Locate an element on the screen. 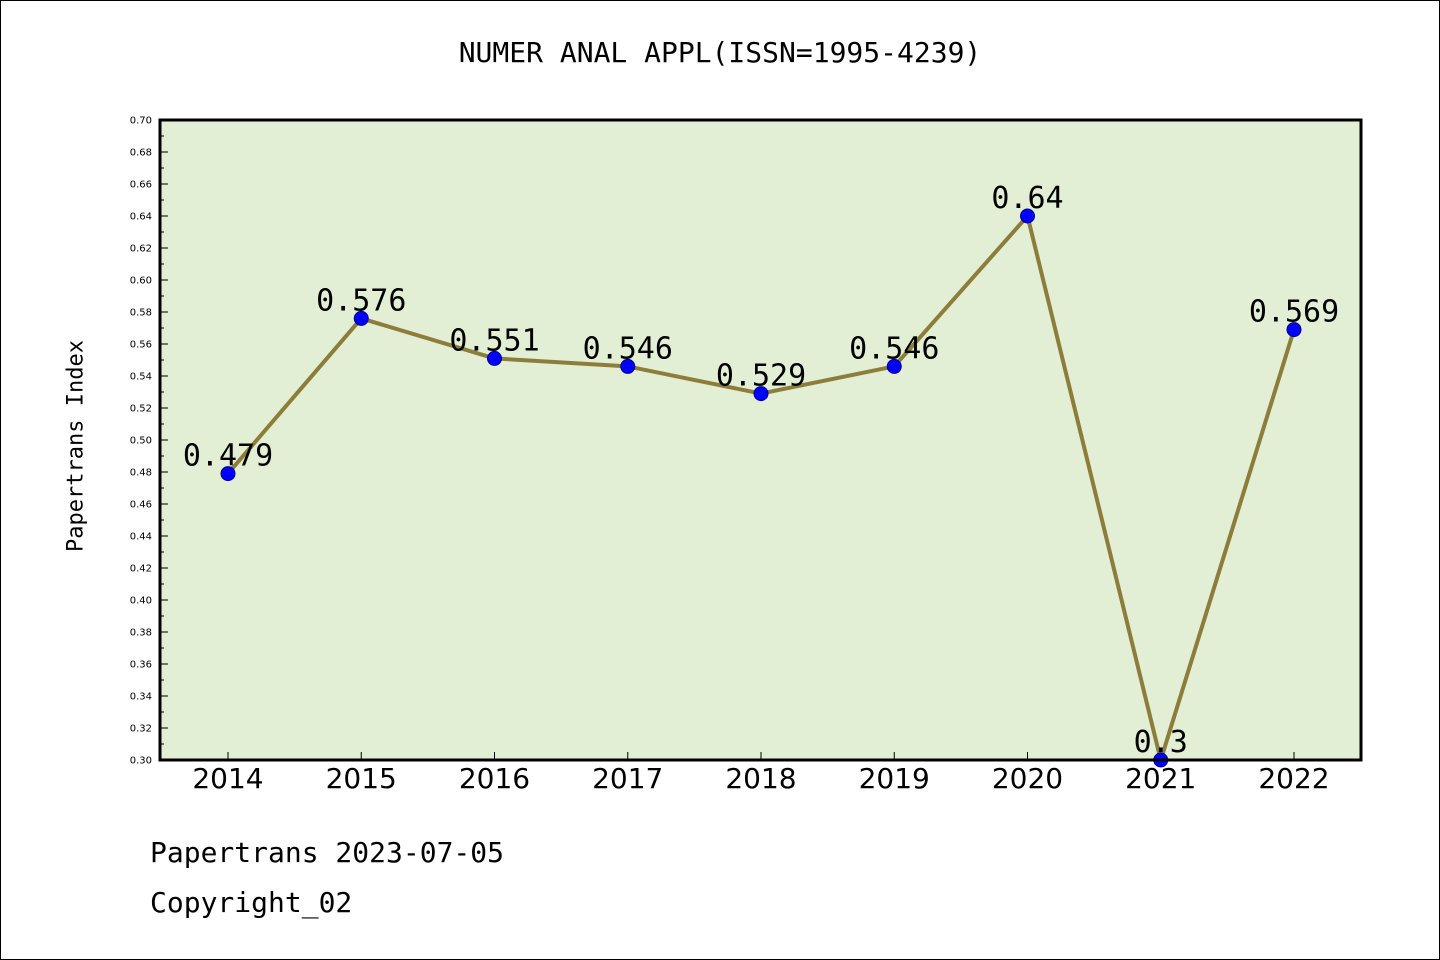  x-tick-label: 2022 is located at coordinates (1293, 778).